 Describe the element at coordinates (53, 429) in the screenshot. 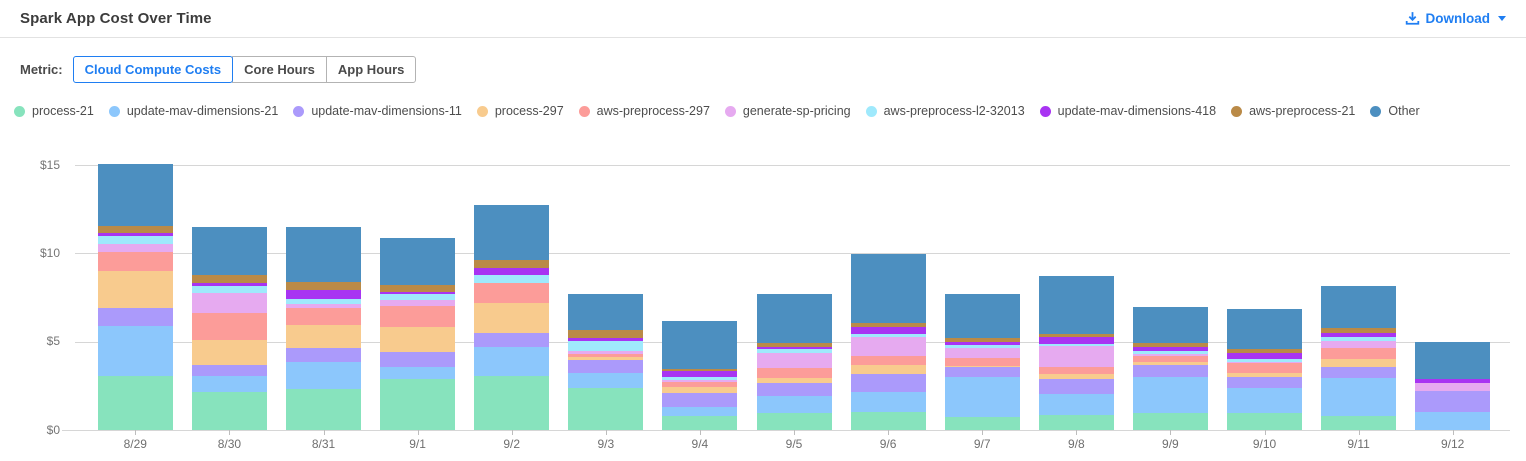

I see `y-axis-label: $0` at that location.